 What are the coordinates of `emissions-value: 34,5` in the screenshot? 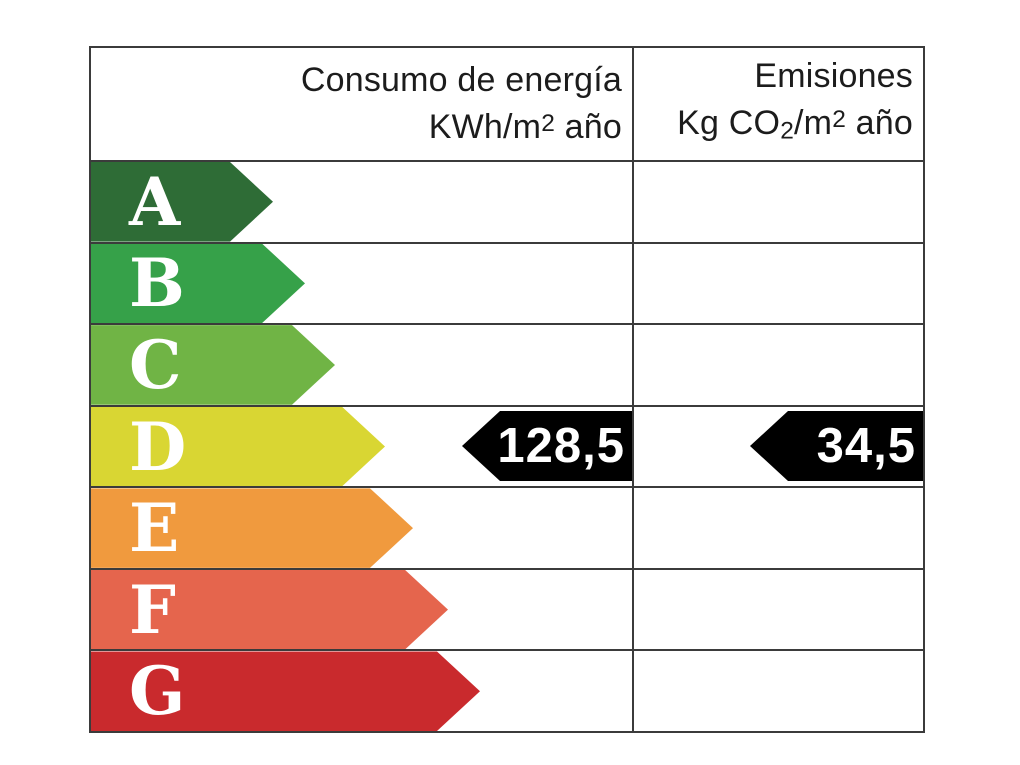 It's located at (866, 446).